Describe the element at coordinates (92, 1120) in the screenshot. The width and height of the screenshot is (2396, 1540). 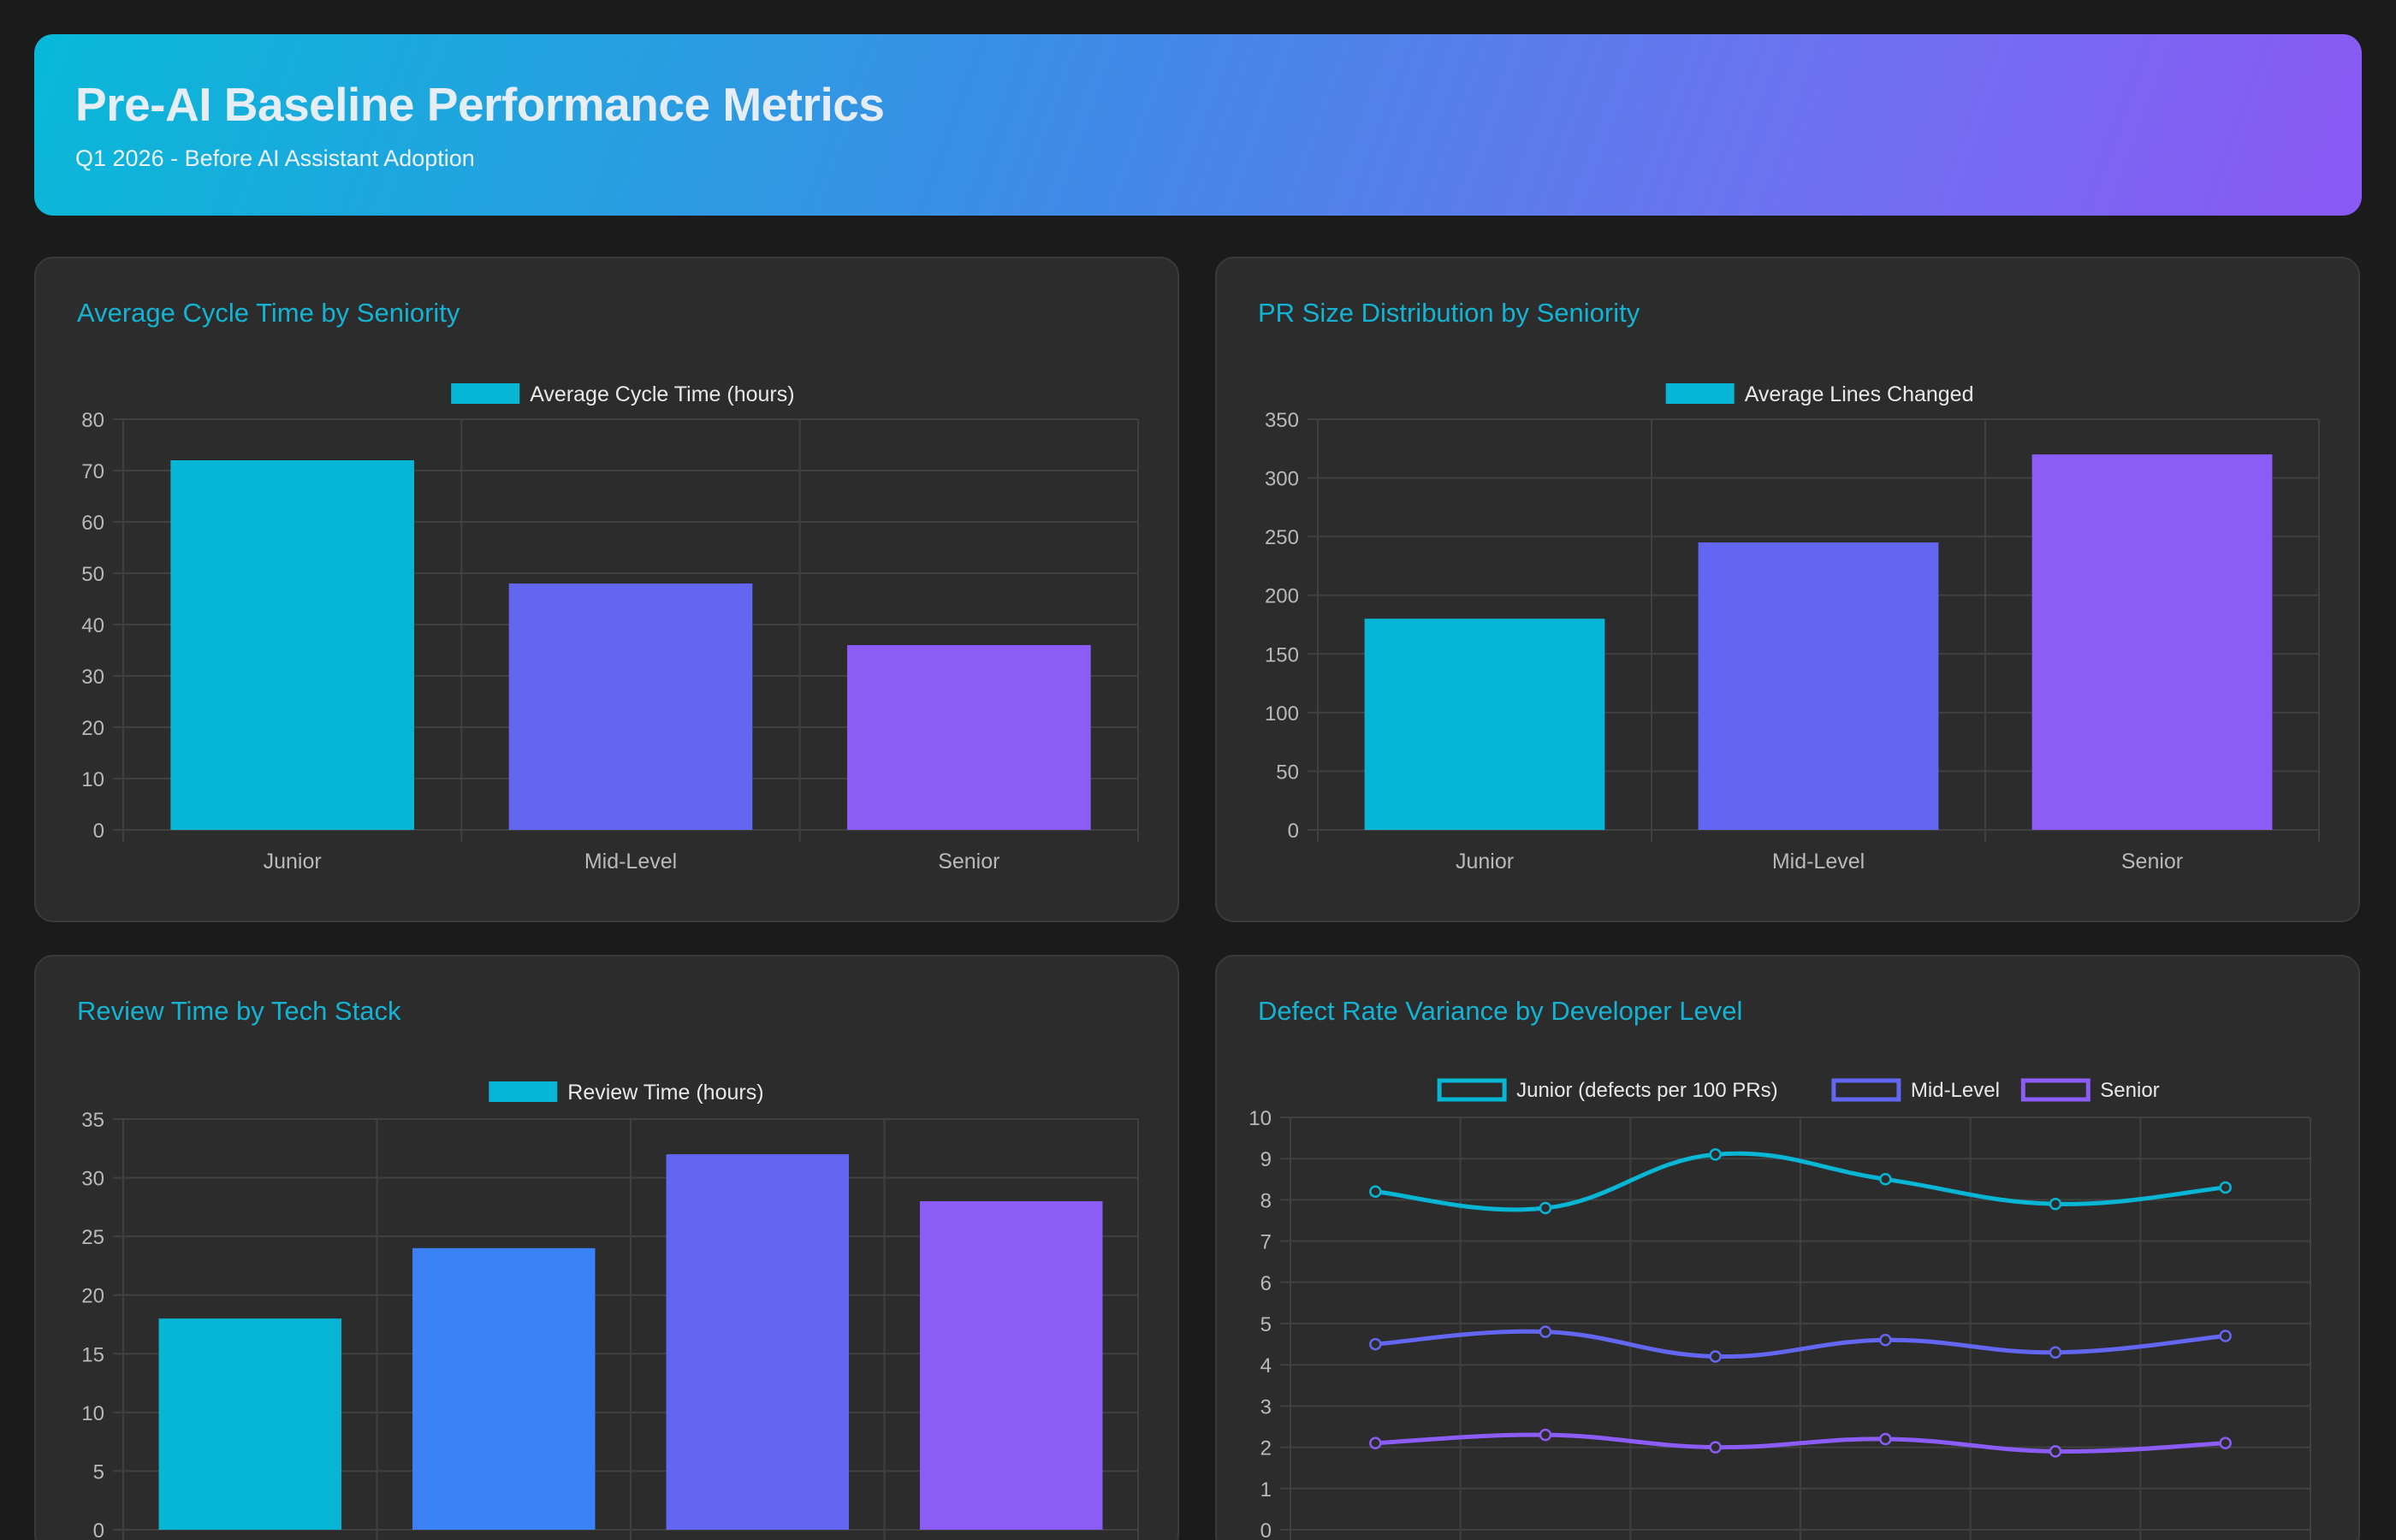
I see `y-tick-label: 35` at that location.